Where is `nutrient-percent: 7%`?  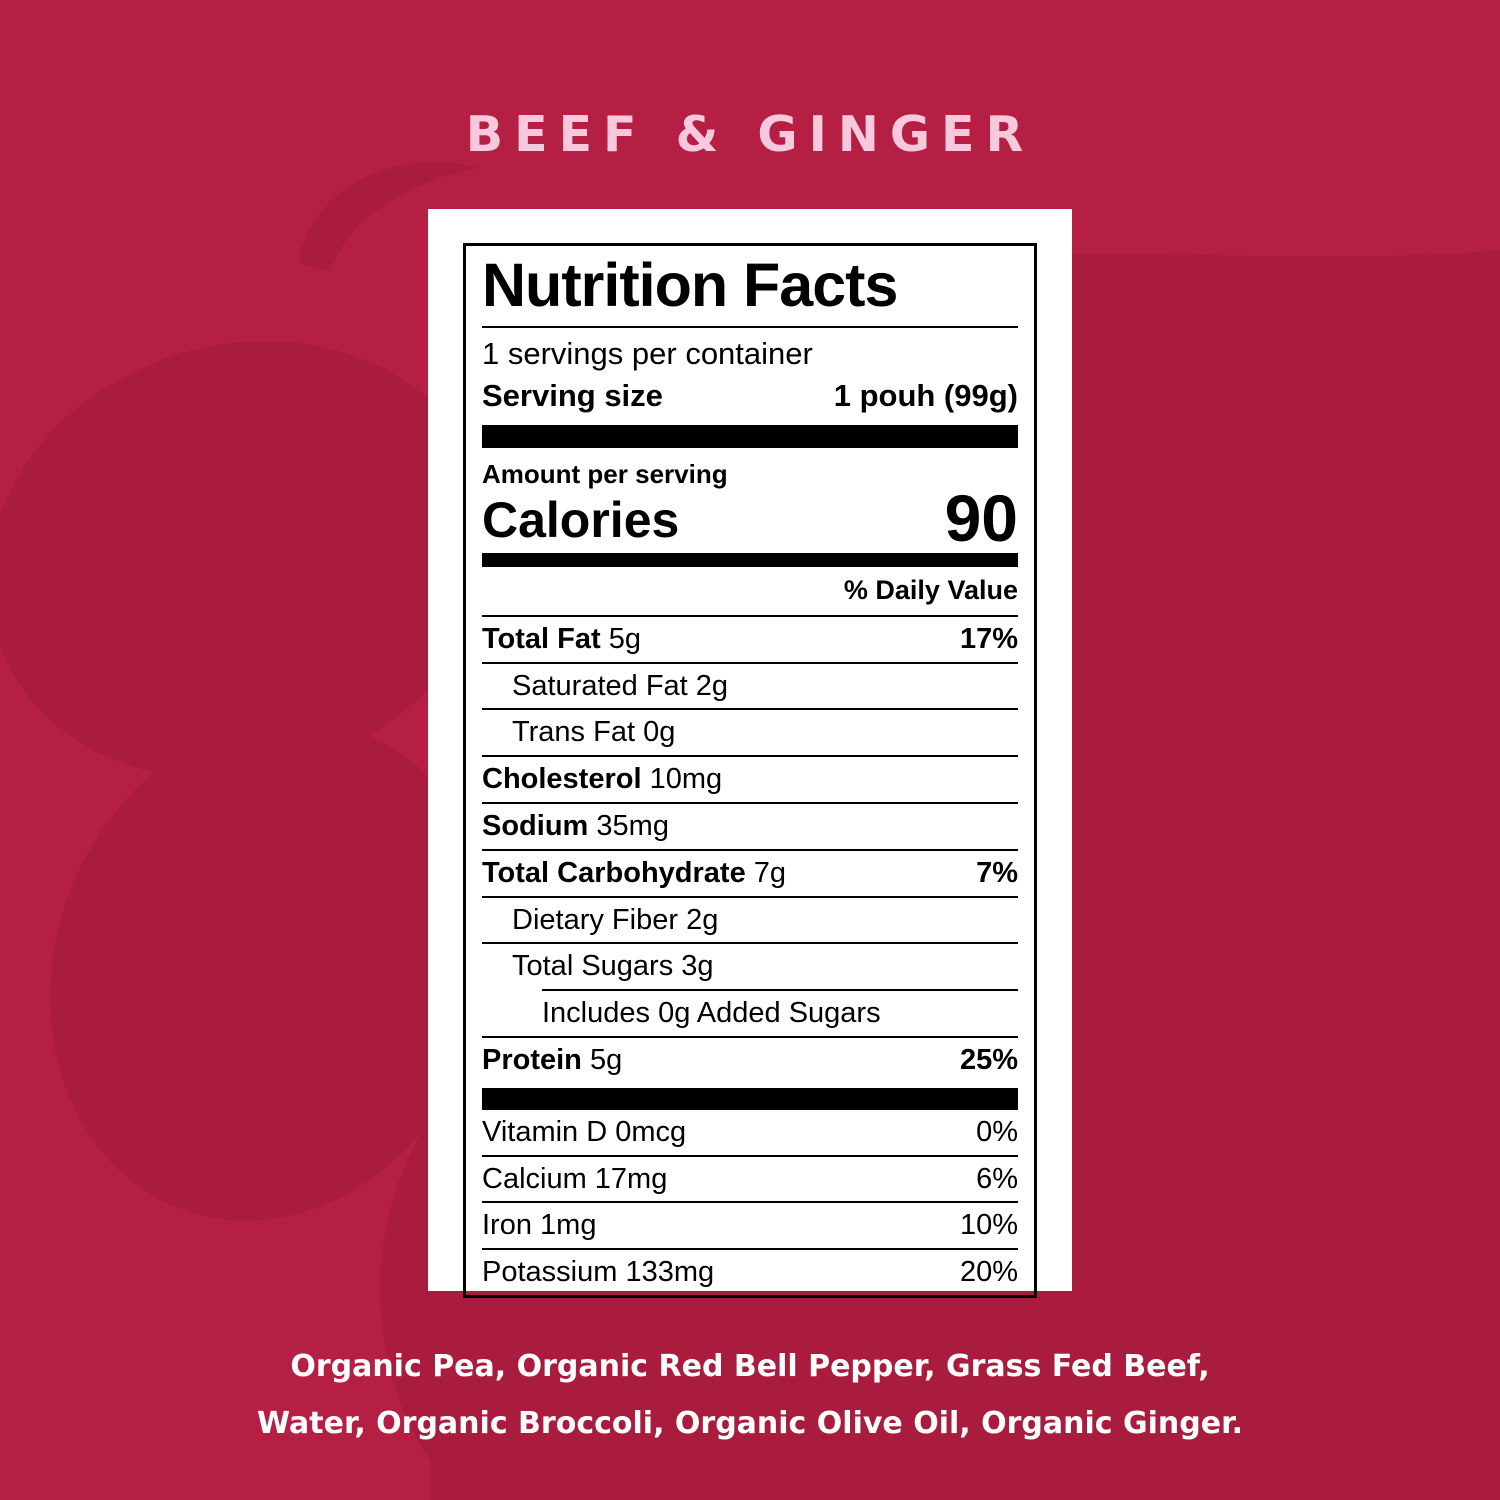
nutrient-percent: 7% is located at coordinates (997, 872).